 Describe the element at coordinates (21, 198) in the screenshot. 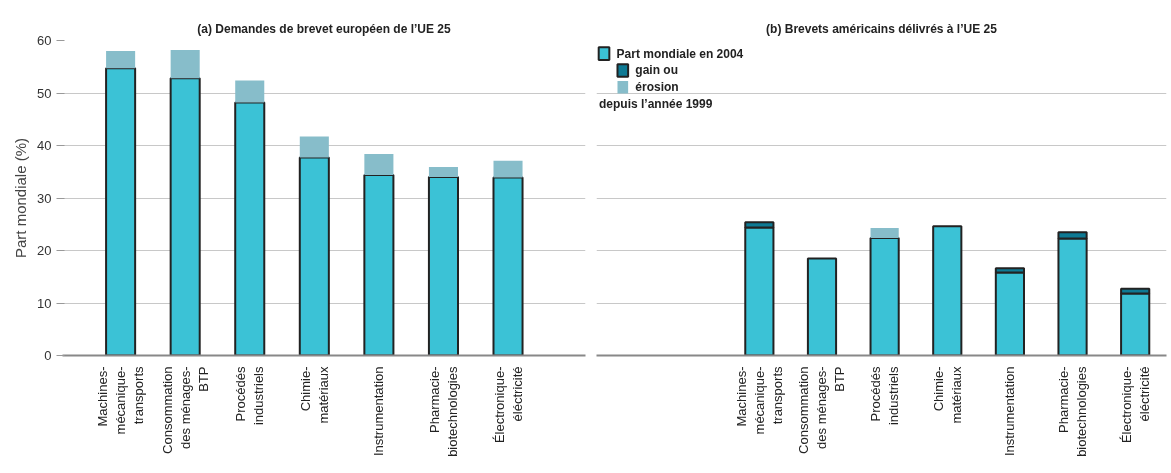

I see `y-axis-title: Part mondiale (%)` at that location.